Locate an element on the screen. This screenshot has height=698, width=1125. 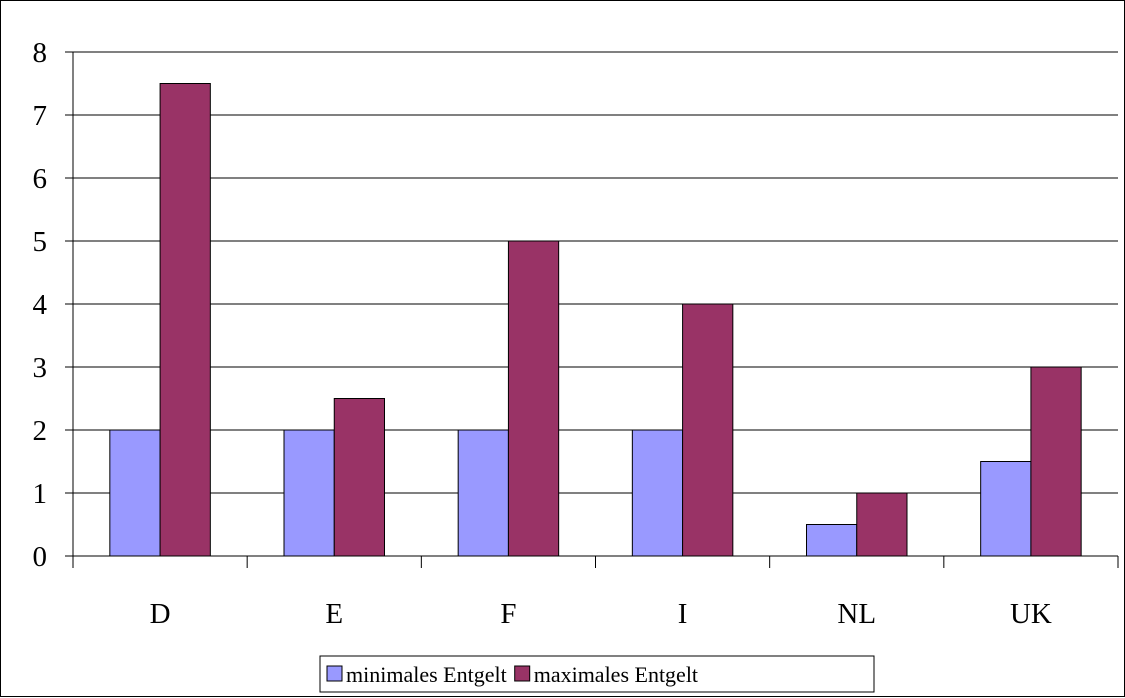
legend: minimales Entgelt maximales Entgelt is located at coordinates (597, 674).